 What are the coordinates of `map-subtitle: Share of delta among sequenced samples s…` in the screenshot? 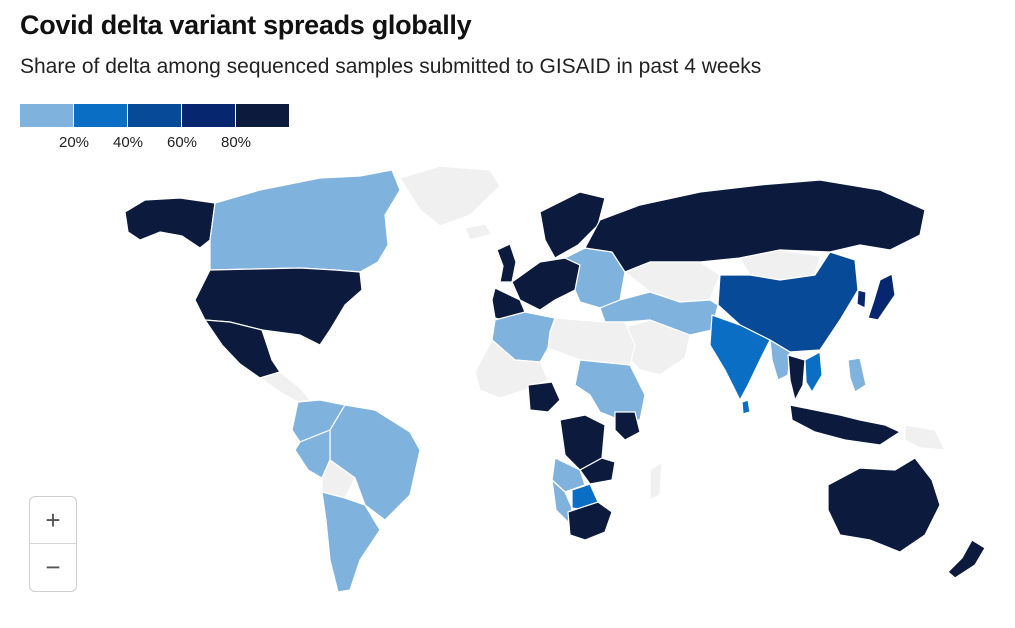 It's located at (391, 66).